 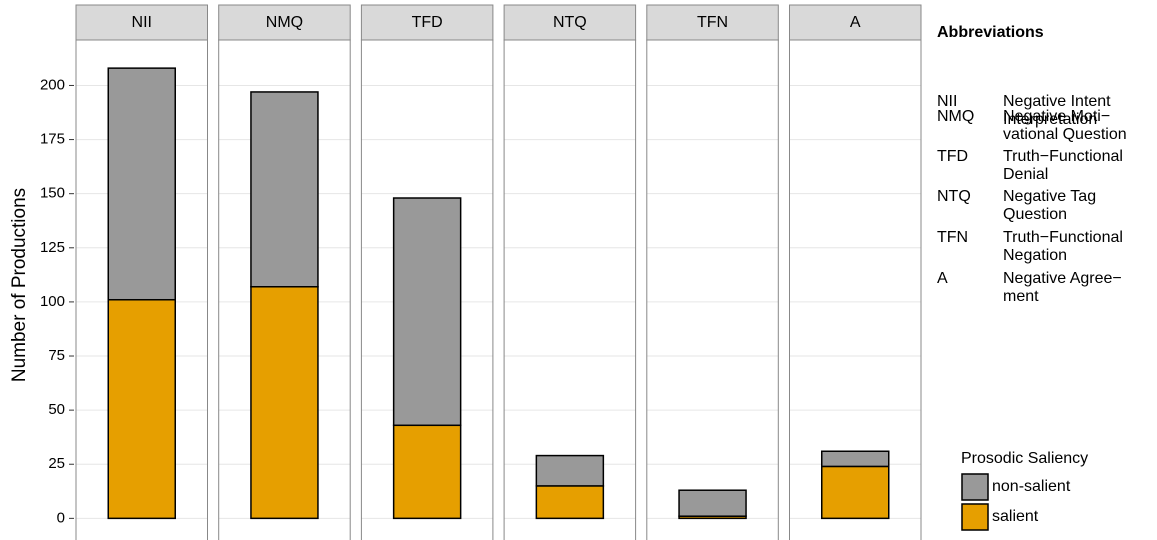 I want to click on legend-label: non-salient, so click(x=1031, y=486).